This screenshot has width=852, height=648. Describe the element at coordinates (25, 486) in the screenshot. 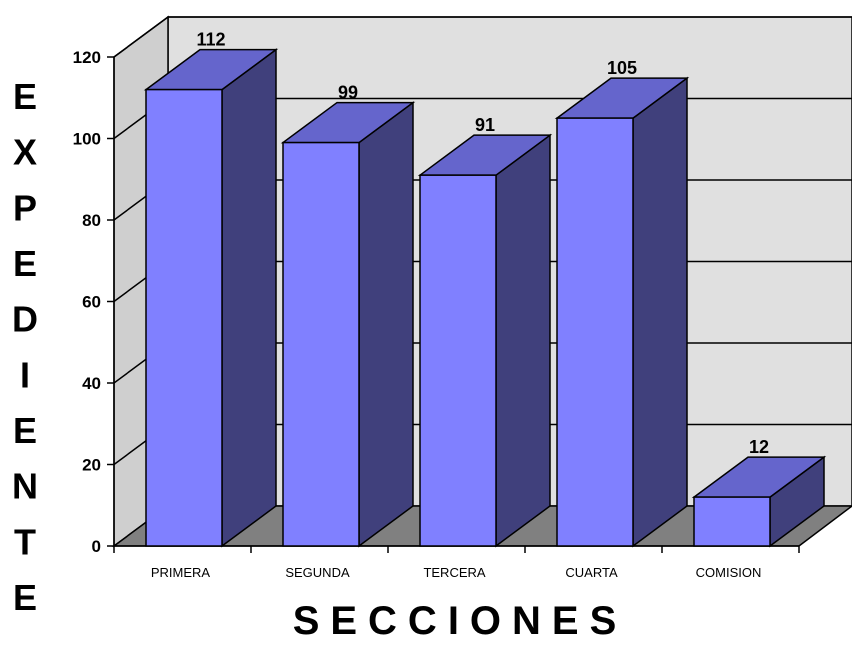

I see `y-axis-label-letter: N` at that location.